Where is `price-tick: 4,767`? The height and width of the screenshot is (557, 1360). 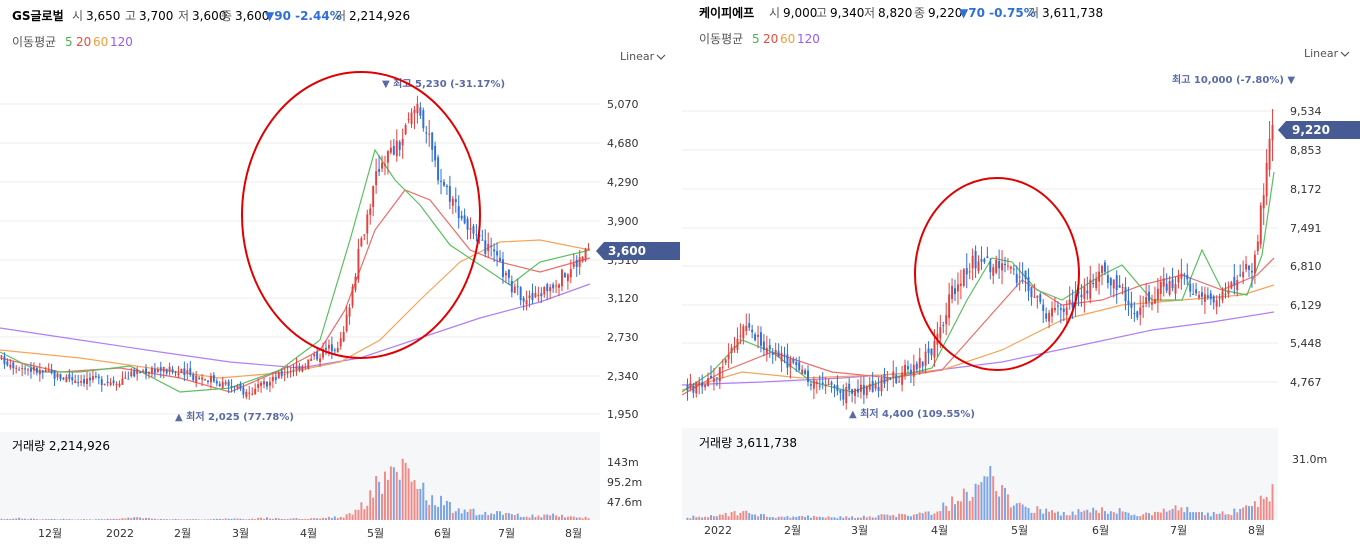
price-tick: 4,767 is located at coordinates (1306, 382).